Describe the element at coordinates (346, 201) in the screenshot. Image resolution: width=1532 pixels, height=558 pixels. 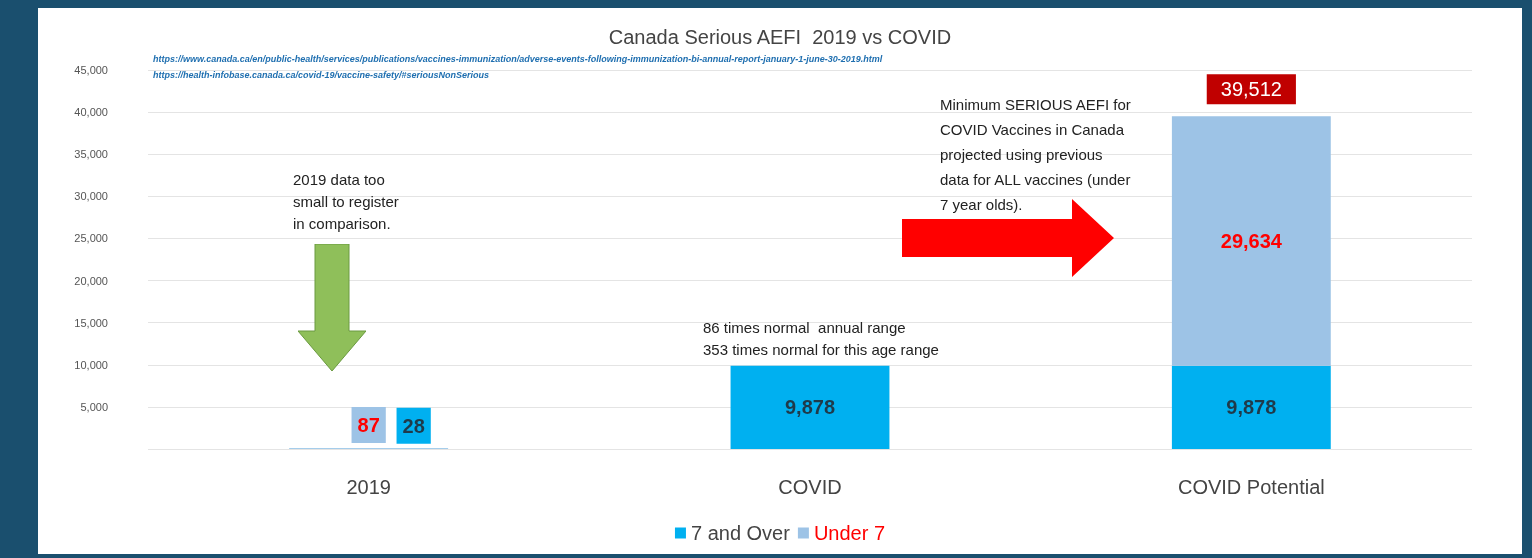
I see `annotation: 2019 data too small to register in comparison.` at that location.